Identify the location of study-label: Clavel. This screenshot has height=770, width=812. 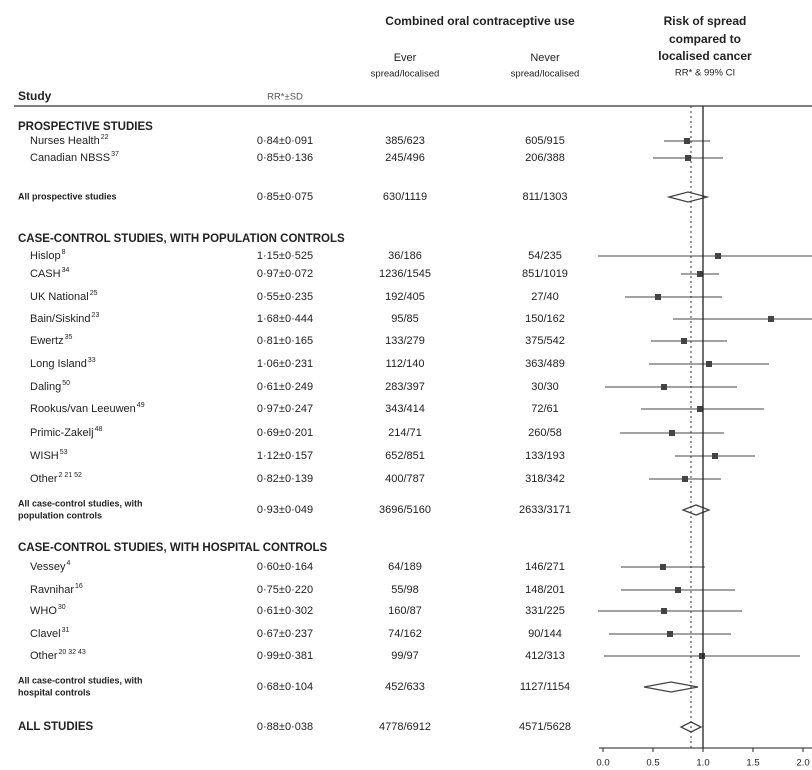
(45, 634).